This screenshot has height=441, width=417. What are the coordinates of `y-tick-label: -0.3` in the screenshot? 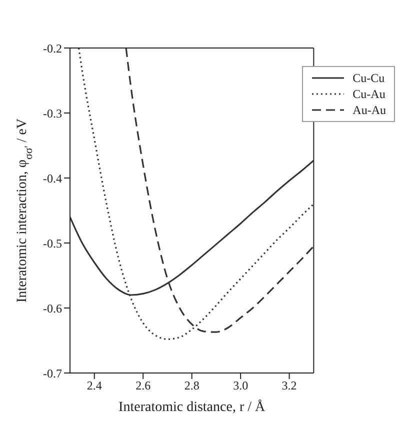 It's located at (52, 113).